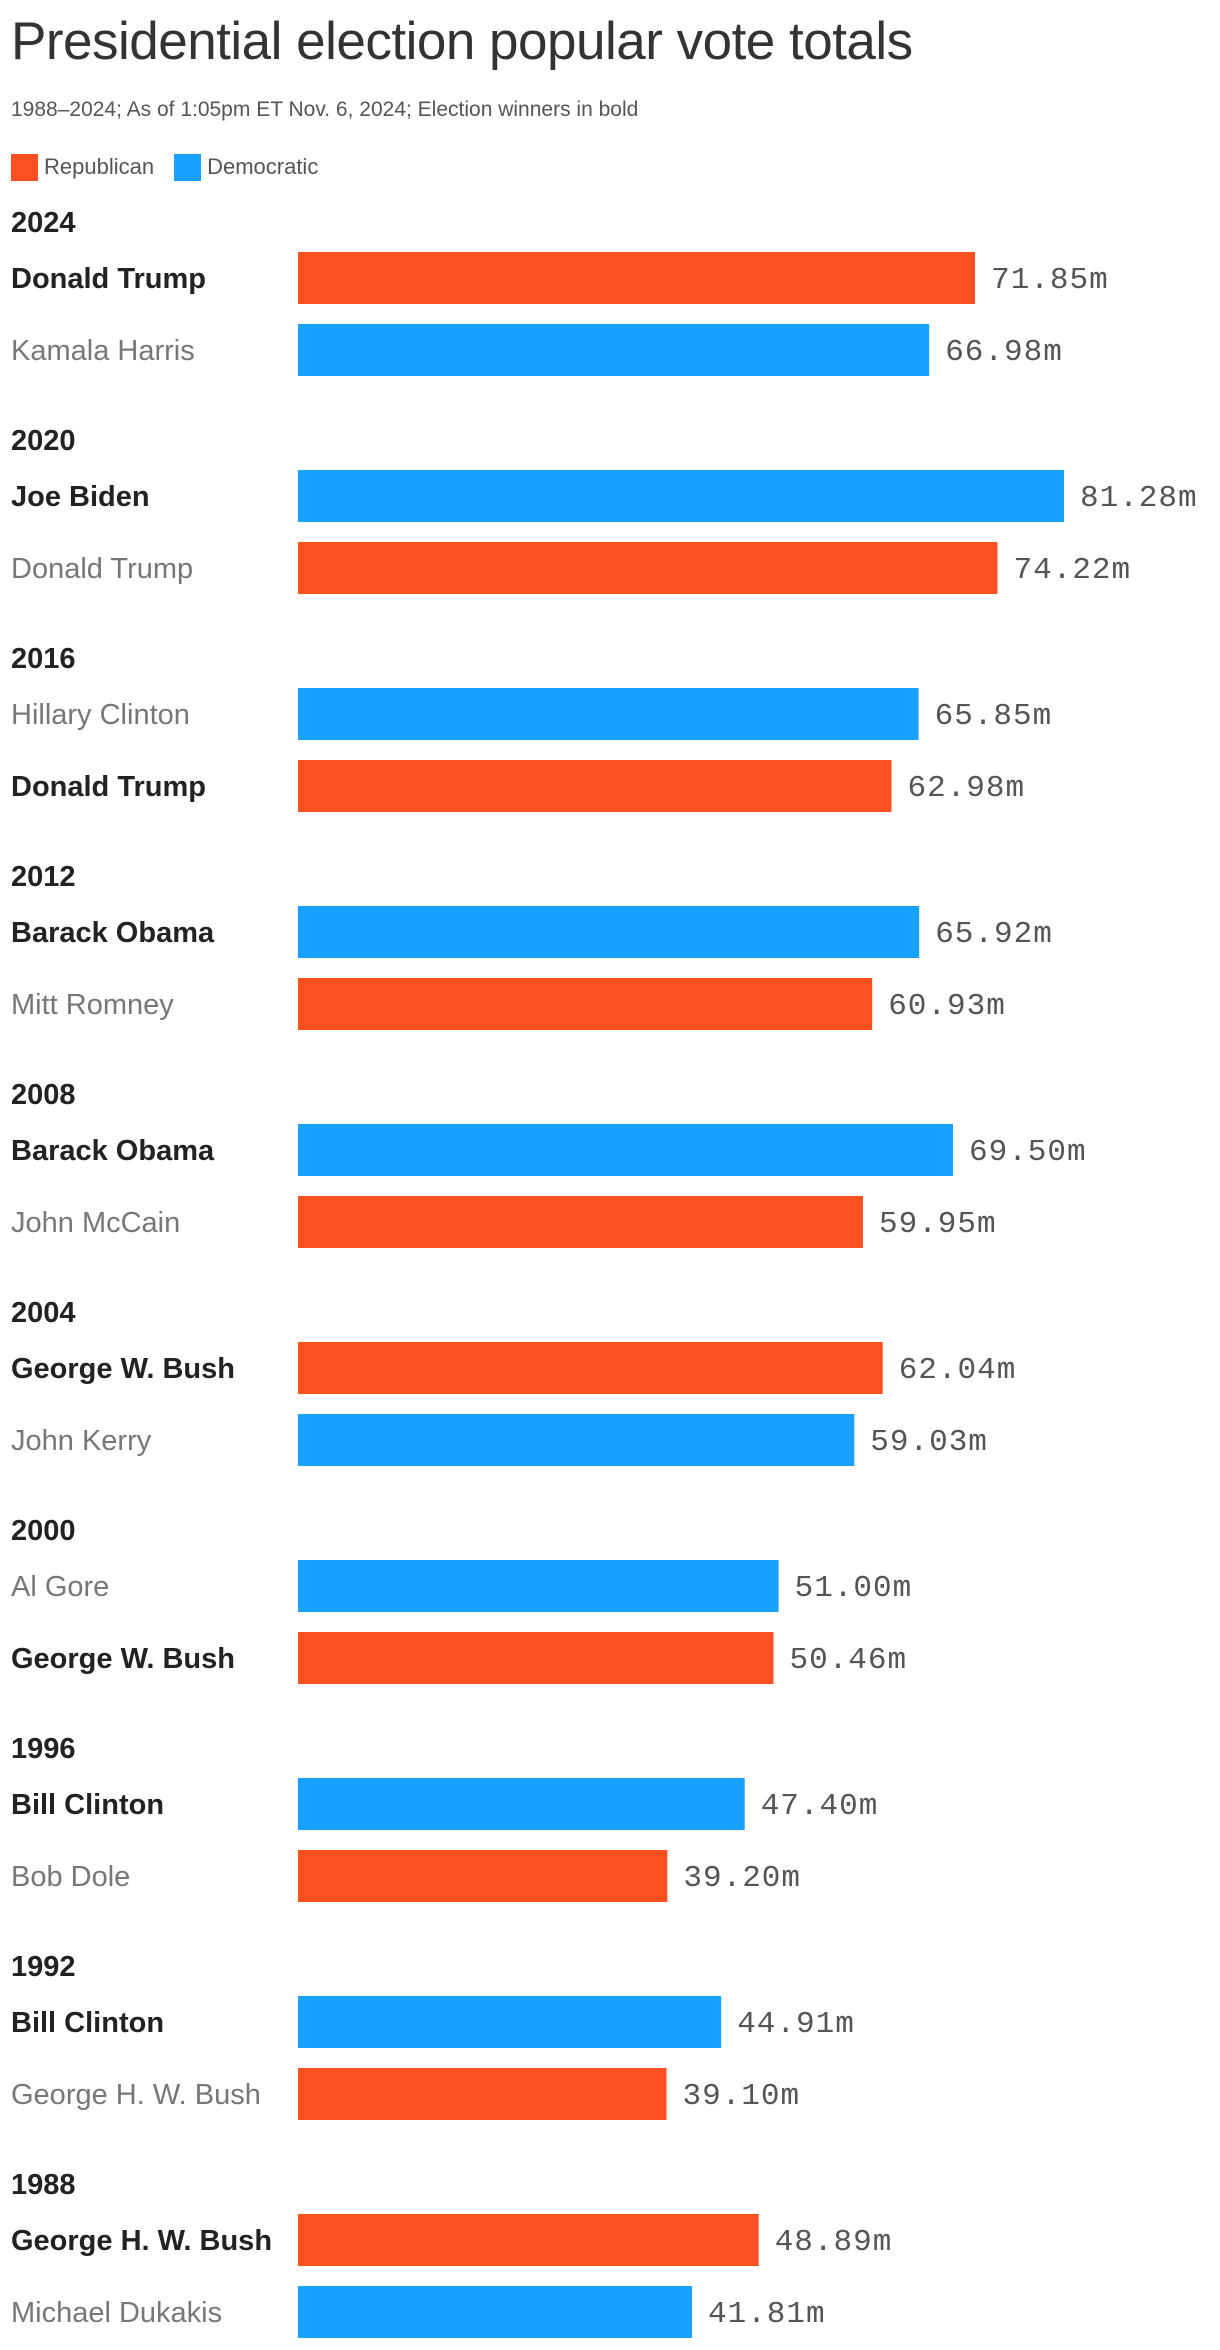  I want to click on year-group-2004: 2004 George W. Bush 62.04m John Kerry 59.03m, so click(514, 1381).